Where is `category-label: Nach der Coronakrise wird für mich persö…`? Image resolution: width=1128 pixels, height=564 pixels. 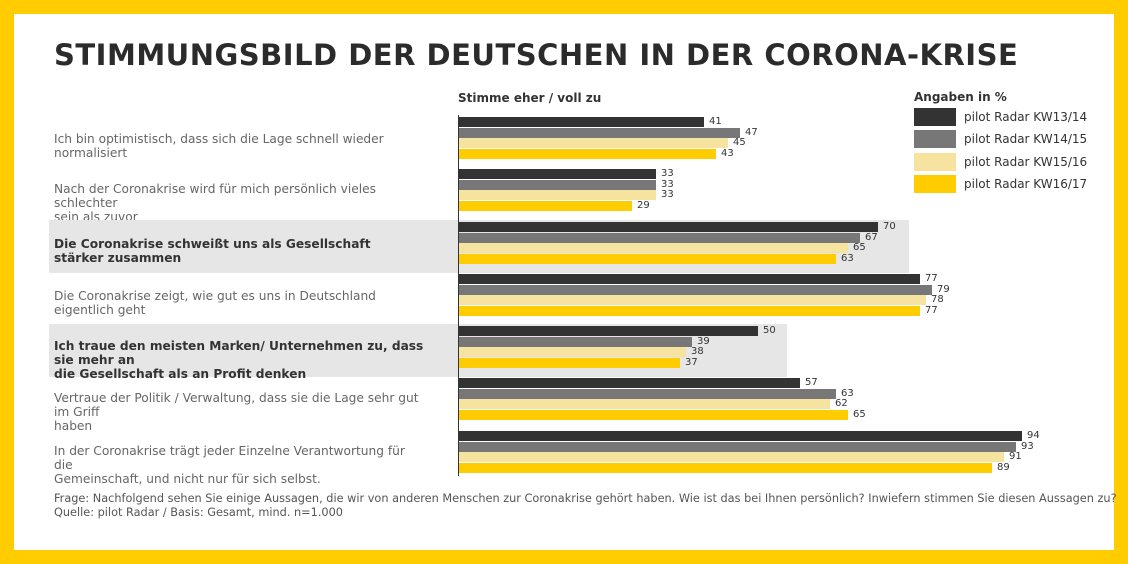
category-label: Nach der Coronakrise wird für mich persö… is located at coordinates (239, 203).